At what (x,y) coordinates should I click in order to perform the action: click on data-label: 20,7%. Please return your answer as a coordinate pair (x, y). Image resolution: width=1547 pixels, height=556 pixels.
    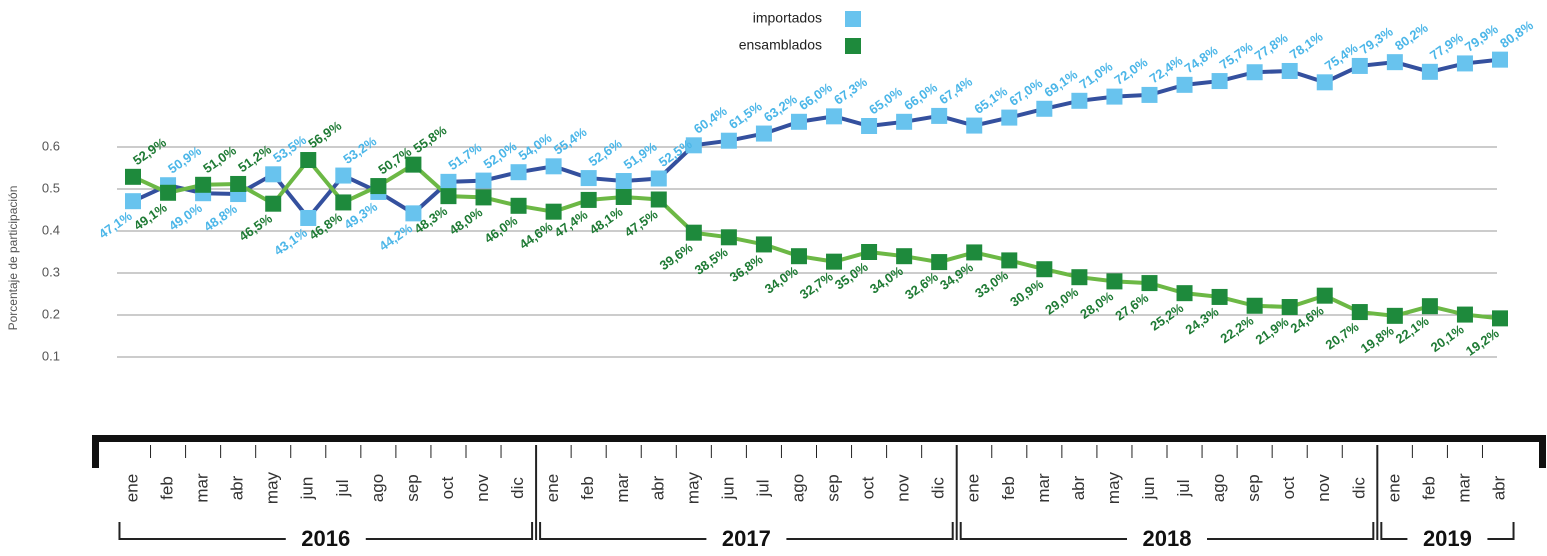
    Looking at the image, I should click on (1342, 336).